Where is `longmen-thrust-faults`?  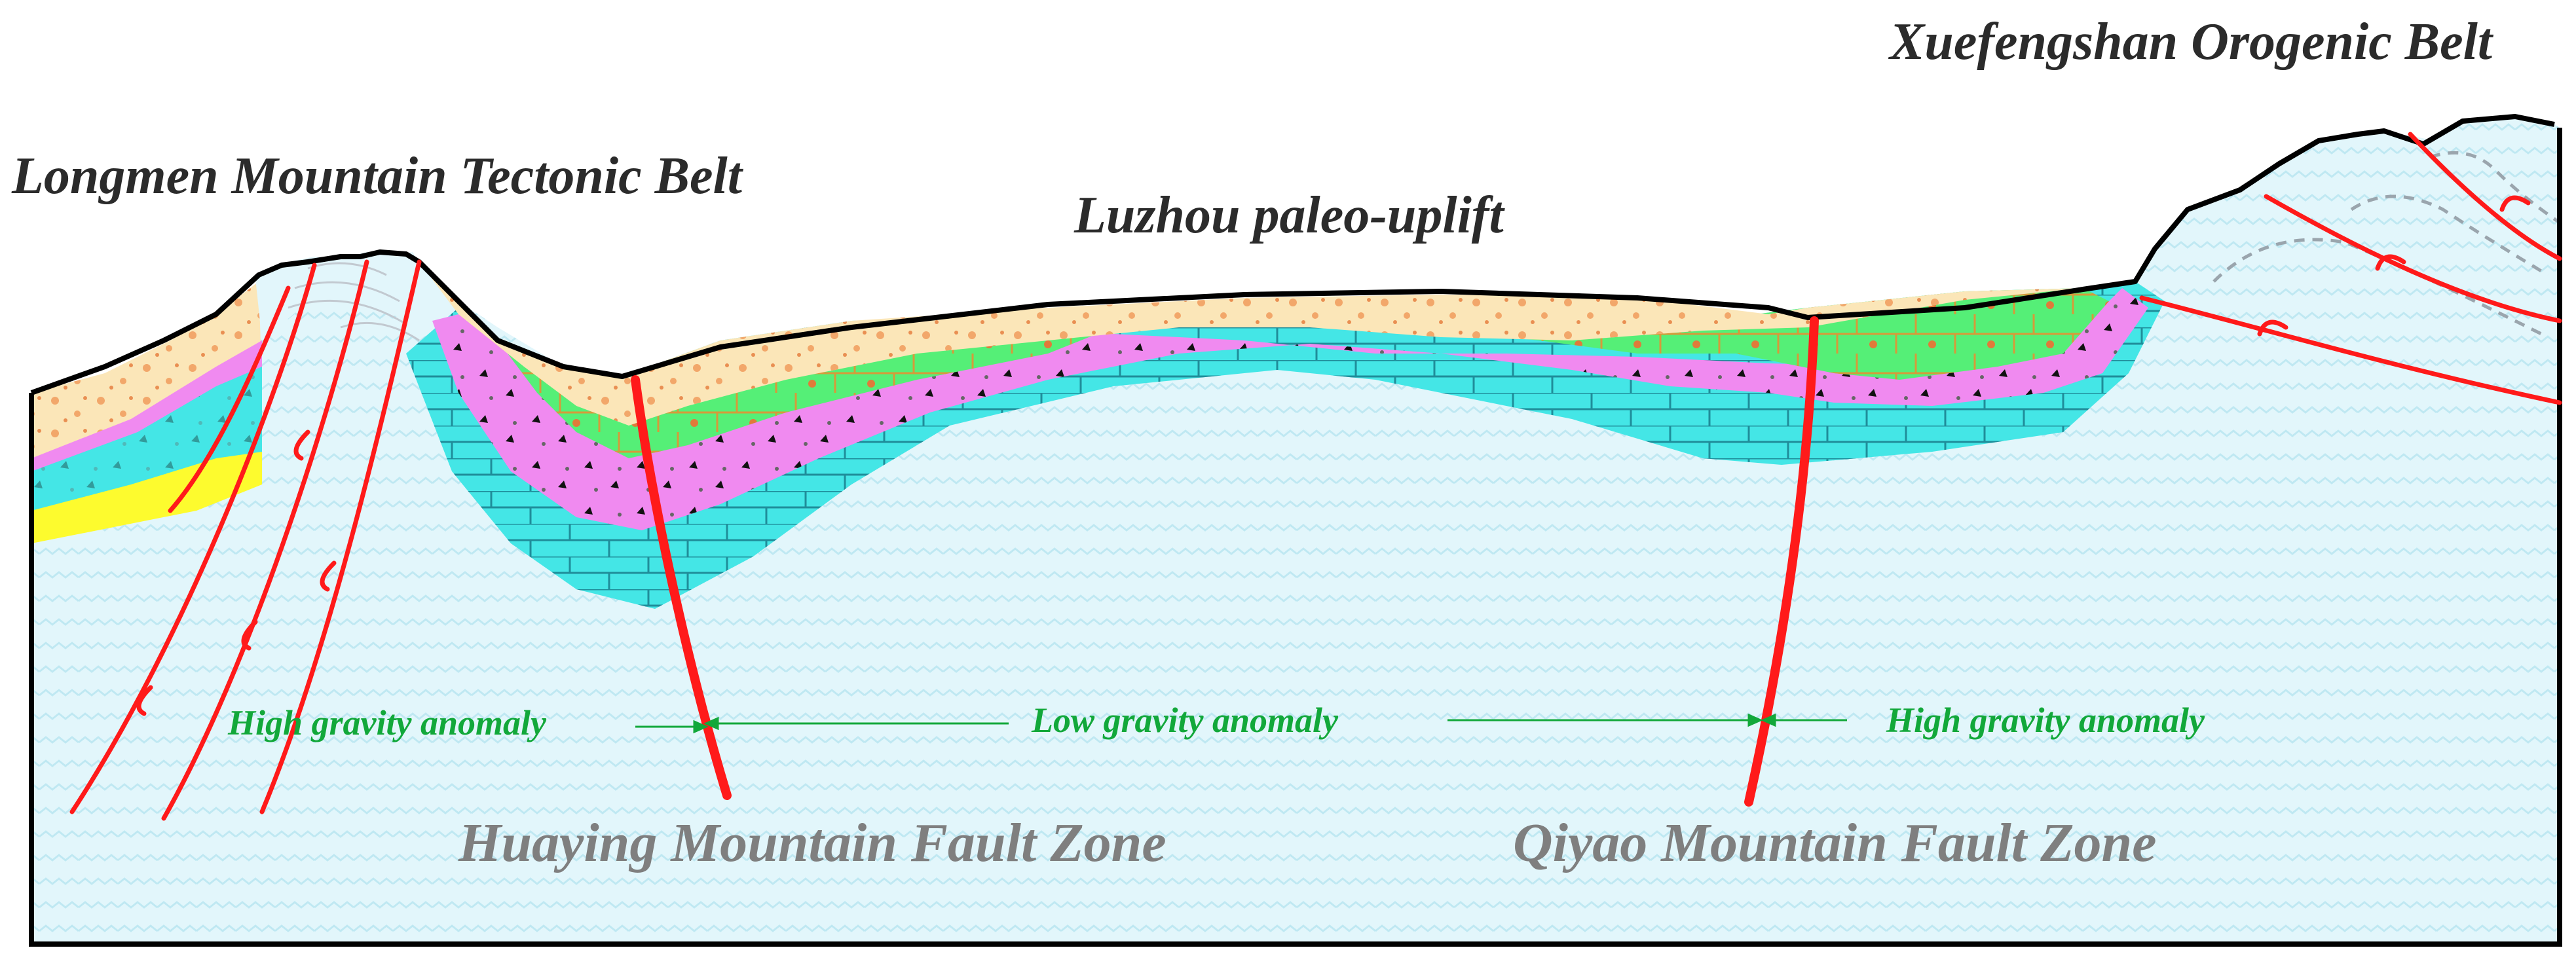 longmen-thrust-faults is located at coordinates (245, 540).